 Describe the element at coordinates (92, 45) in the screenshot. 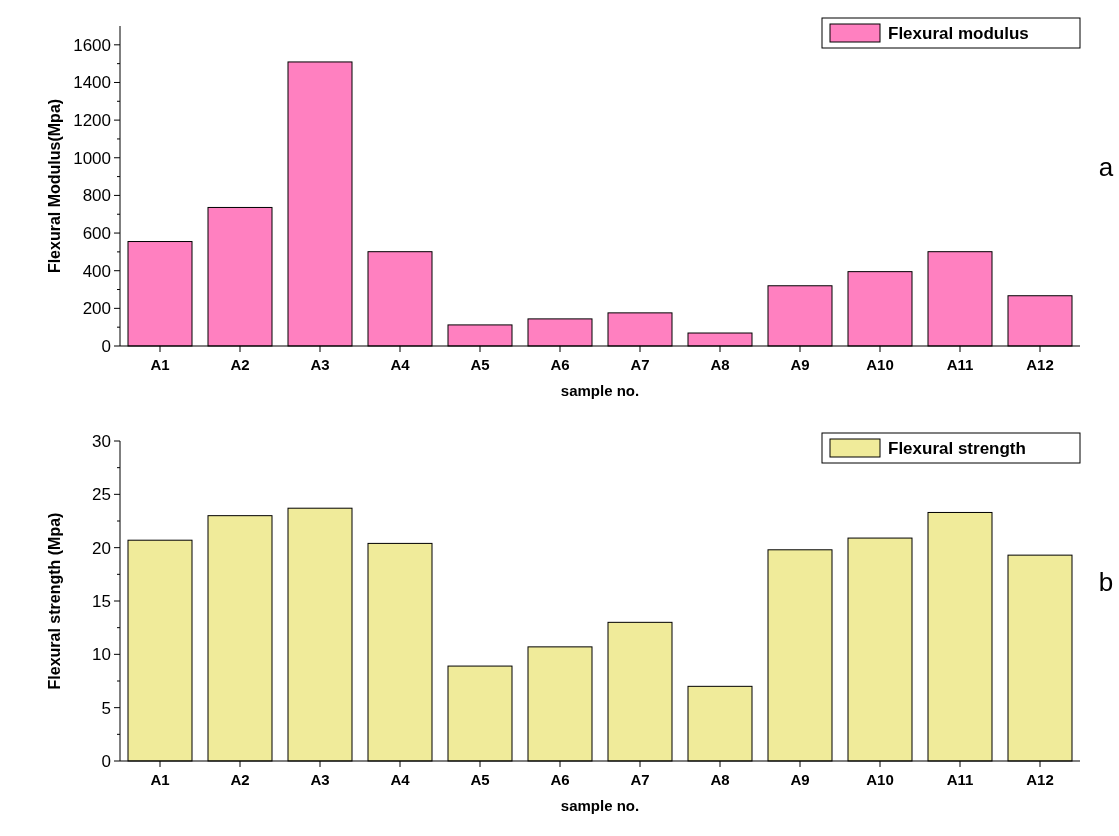

I see `y-tick-label: 1600` at that location.